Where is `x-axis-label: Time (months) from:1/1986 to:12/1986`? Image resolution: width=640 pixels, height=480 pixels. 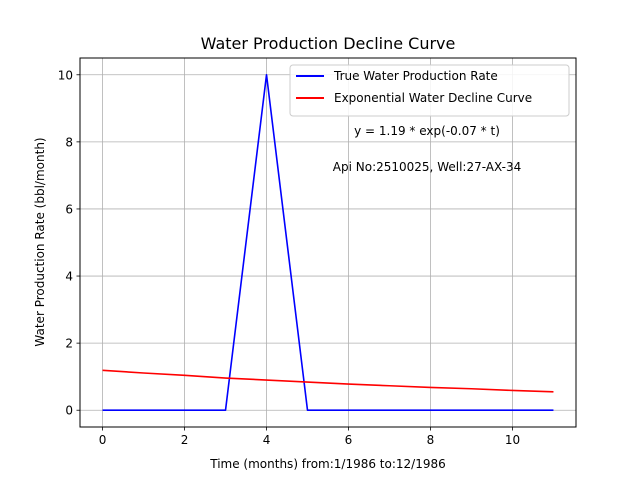 x-axis-label: Time (months) from:1/1986 to:12/1986 is located at coordinates (327, 464).